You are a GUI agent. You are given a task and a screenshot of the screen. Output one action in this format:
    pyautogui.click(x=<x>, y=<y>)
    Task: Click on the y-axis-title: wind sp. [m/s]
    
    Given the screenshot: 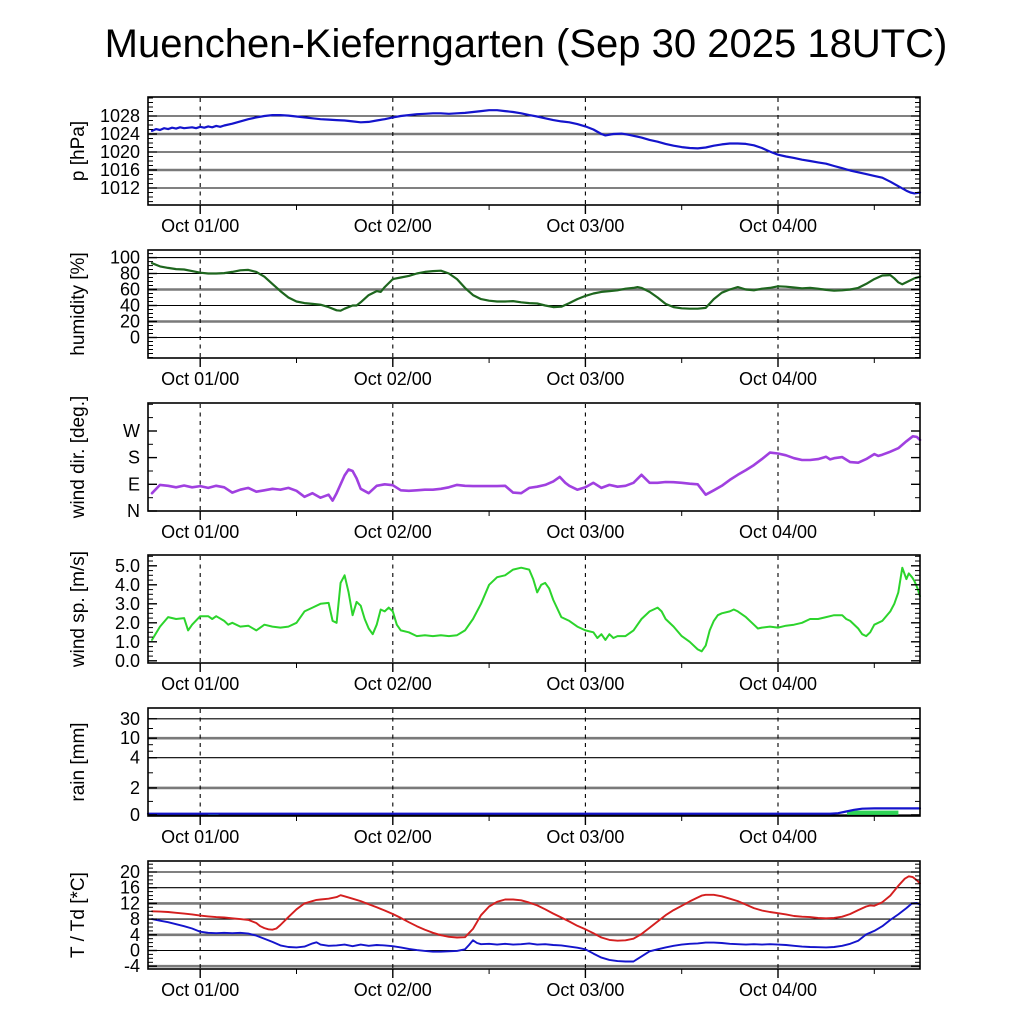 What is the action you would take?
    pyautogui.click(x=78, y=609)
    